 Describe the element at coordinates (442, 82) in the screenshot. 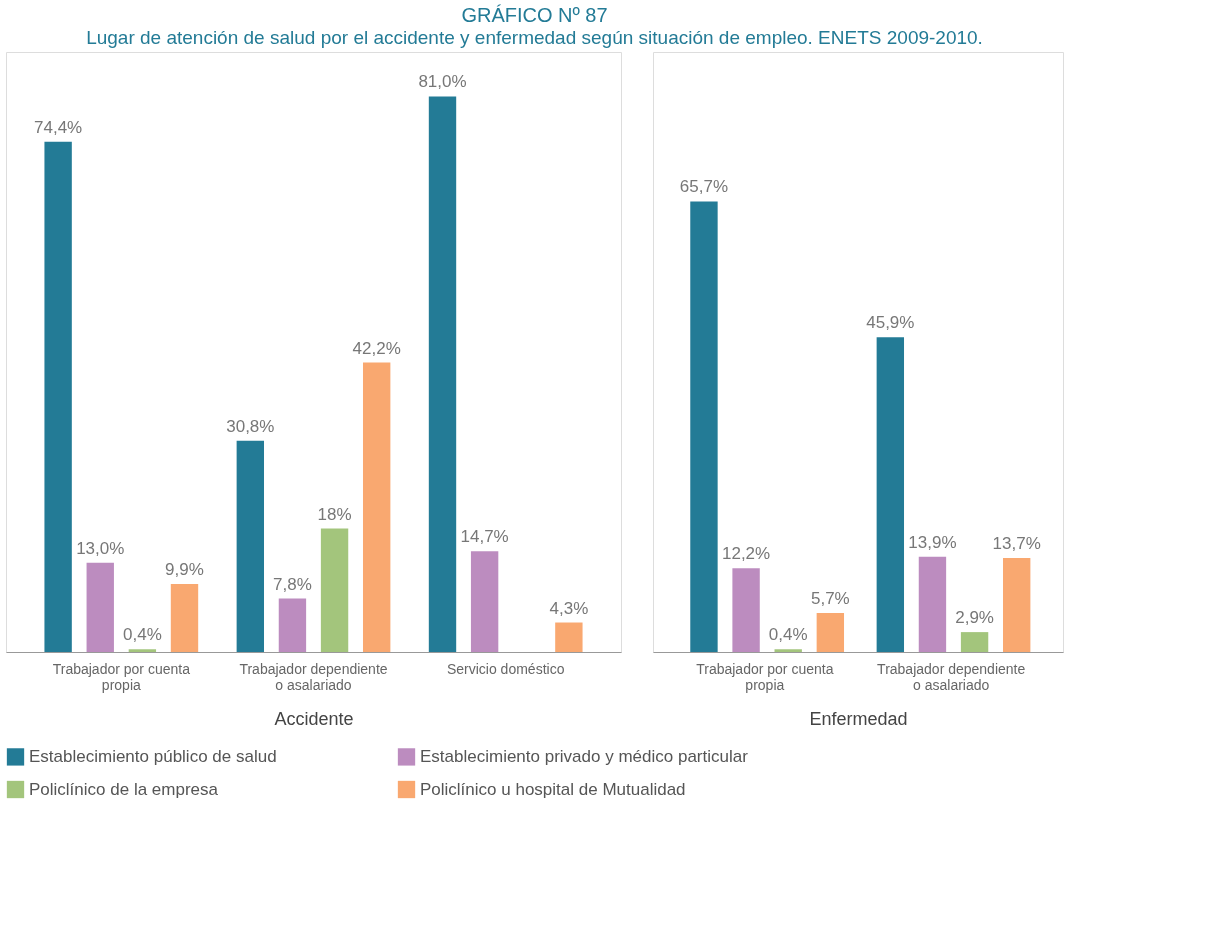

I see `data-label: 81,0%` at that location.